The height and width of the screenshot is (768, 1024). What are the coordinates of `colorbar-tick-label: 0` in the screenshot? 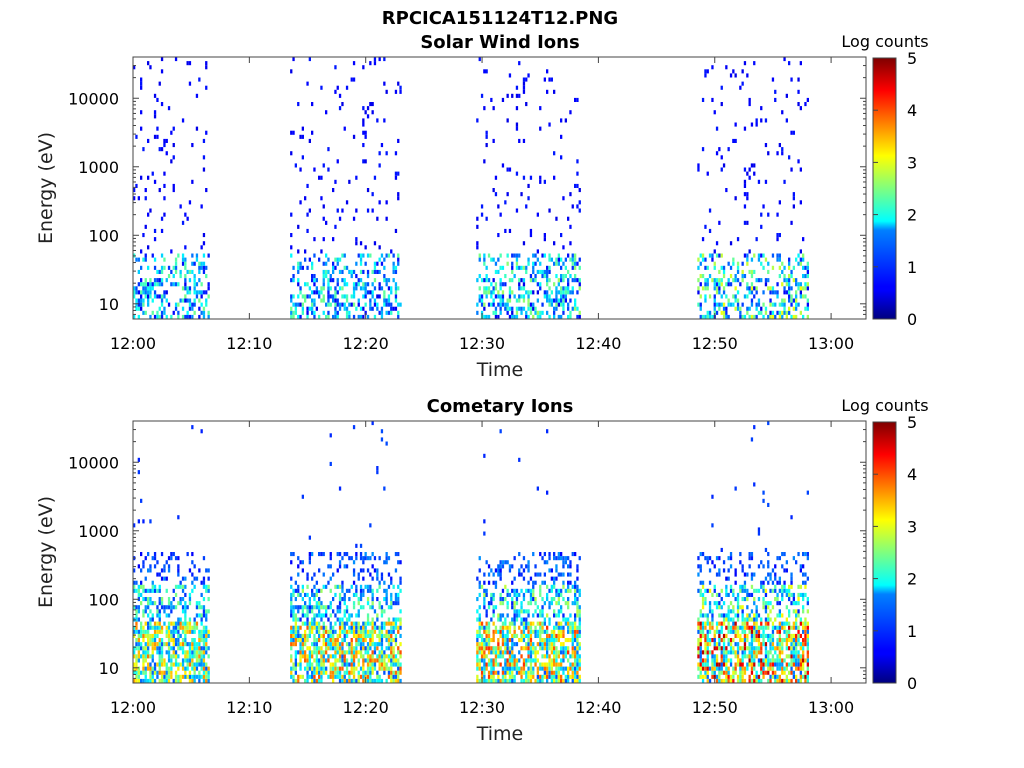 It's located at (912, 319).